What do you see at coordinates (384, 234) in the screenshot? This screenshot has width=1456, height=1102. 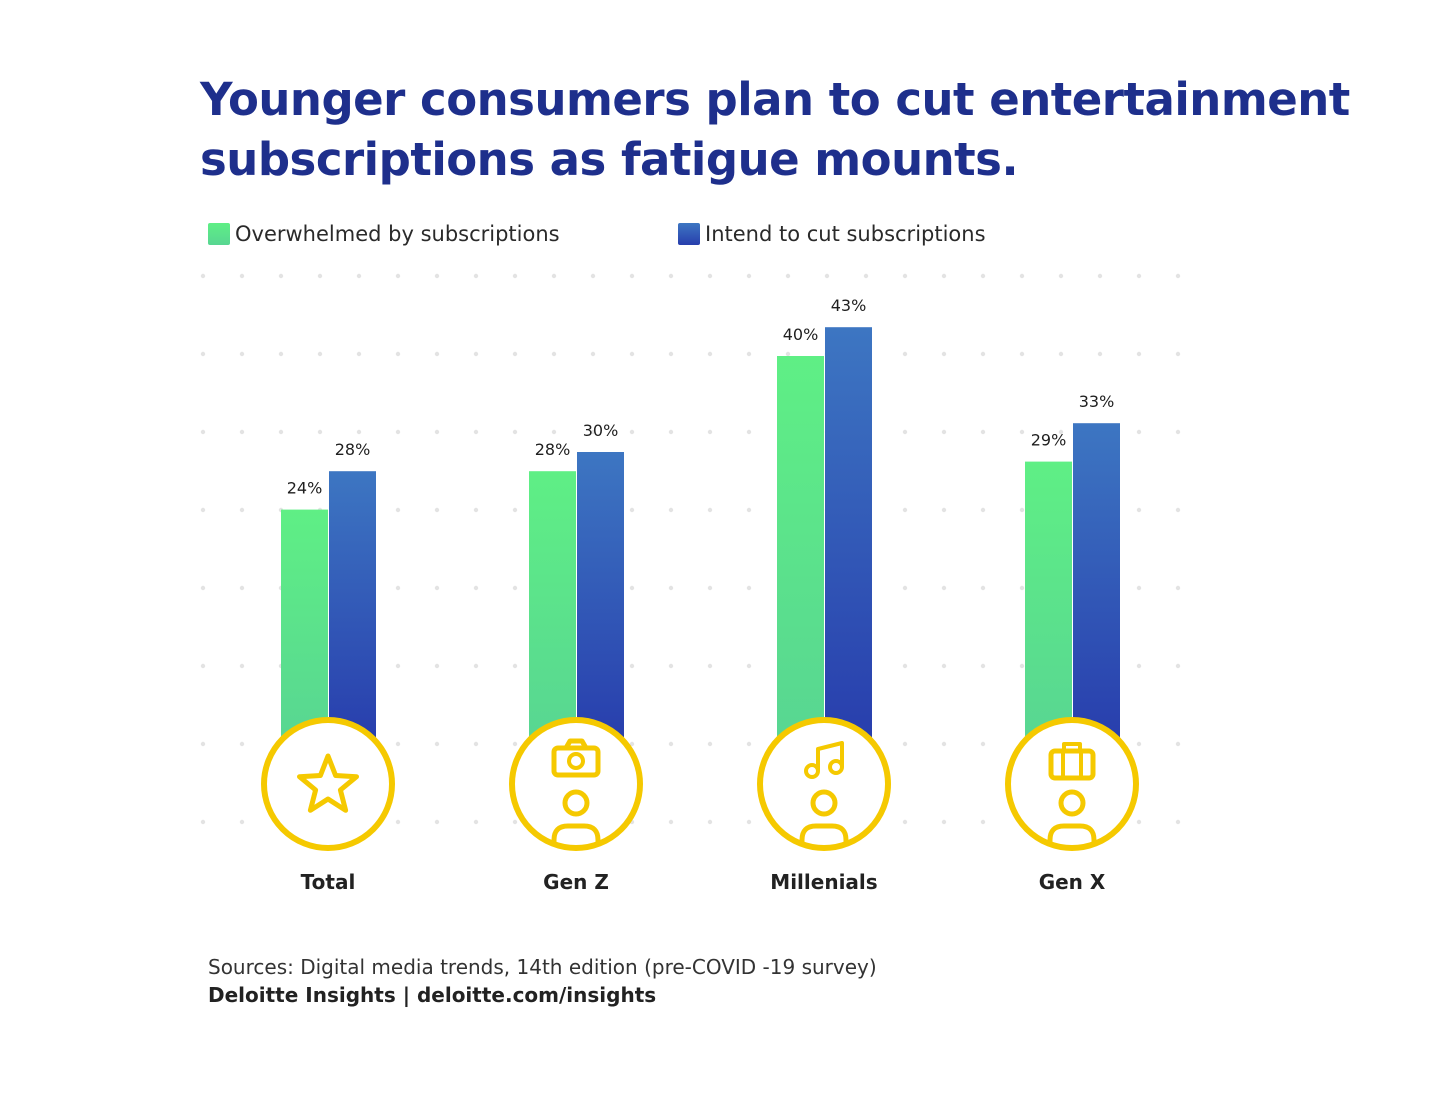 I see `legend-item-overwhelmed: Overwhelmed by subscriptions` at bounding box center [384, 234].